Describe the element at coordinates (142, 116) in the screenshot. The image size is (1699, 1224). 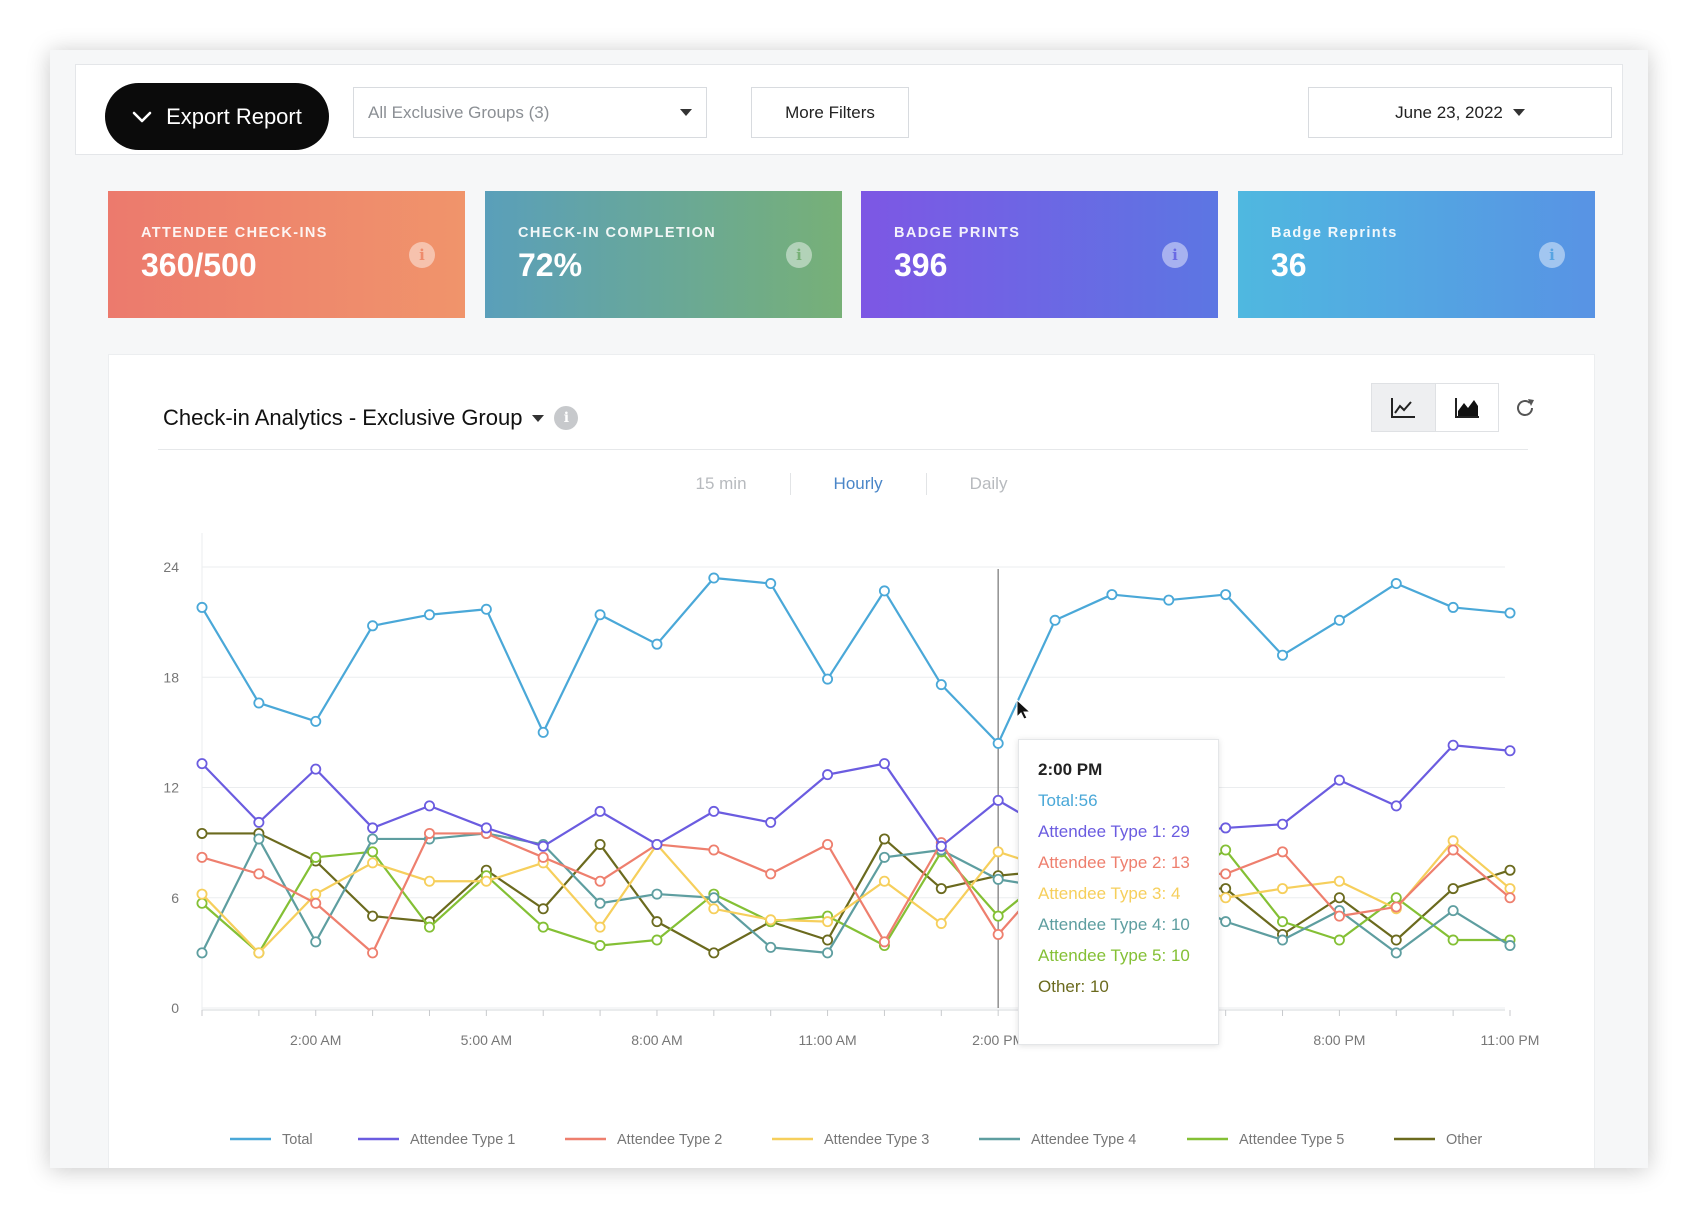
I see `chevron-down-icon` at that location.